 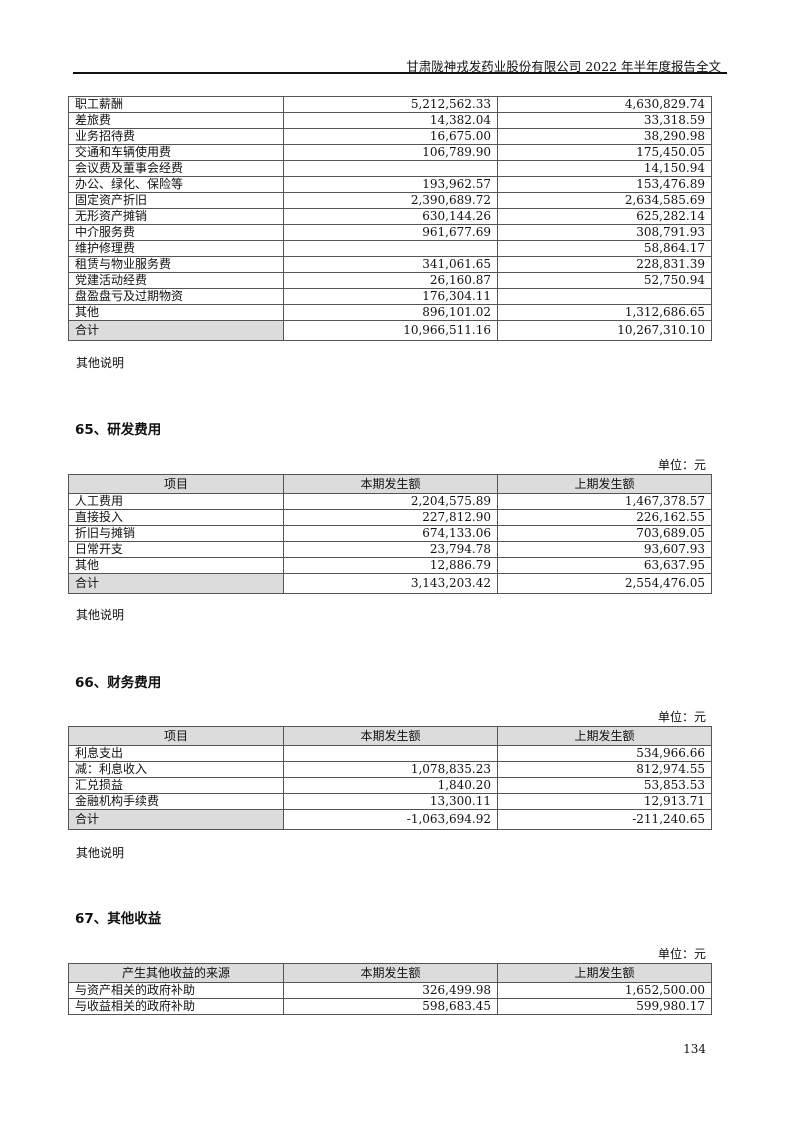 I want to click on row-label: 减：利息收入, so click(x=176, y=769).